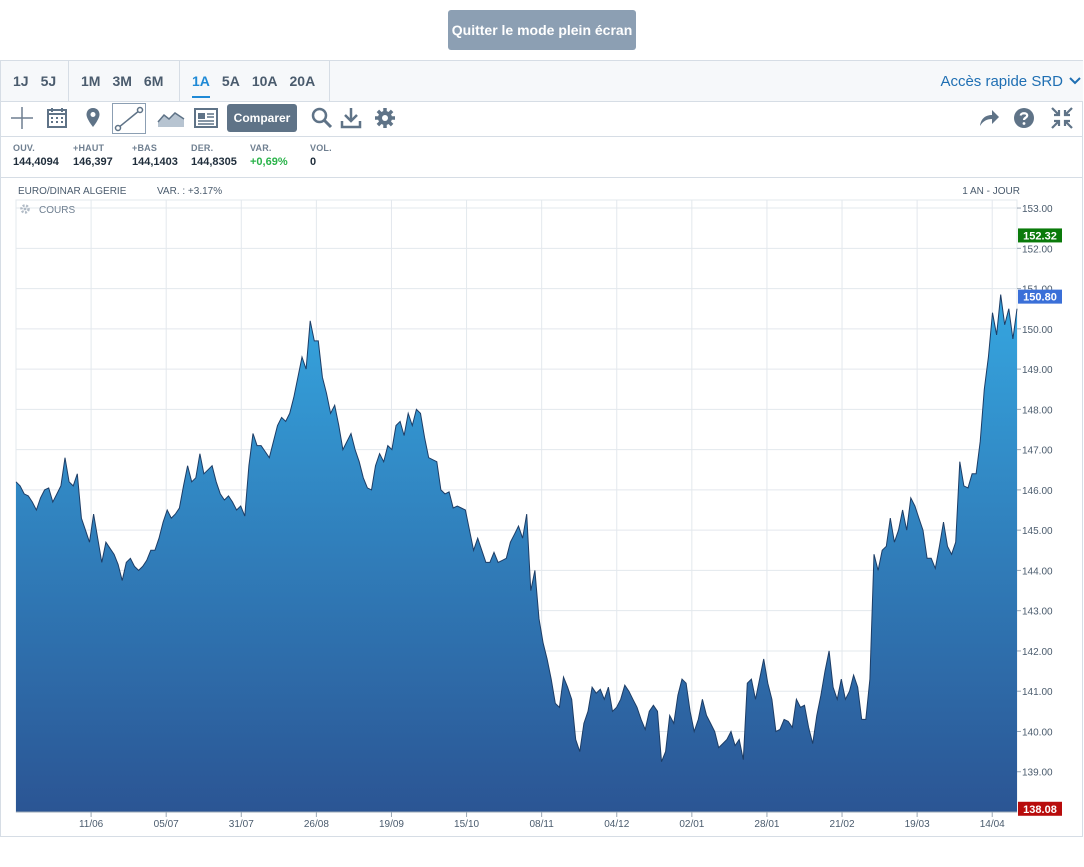 This screenshot has width=1084, height=867. What do you see at coordinates (1037, 451) in the screenshot?
I see `y-tick-label: 147.00` at bounding box center [1037, 451].